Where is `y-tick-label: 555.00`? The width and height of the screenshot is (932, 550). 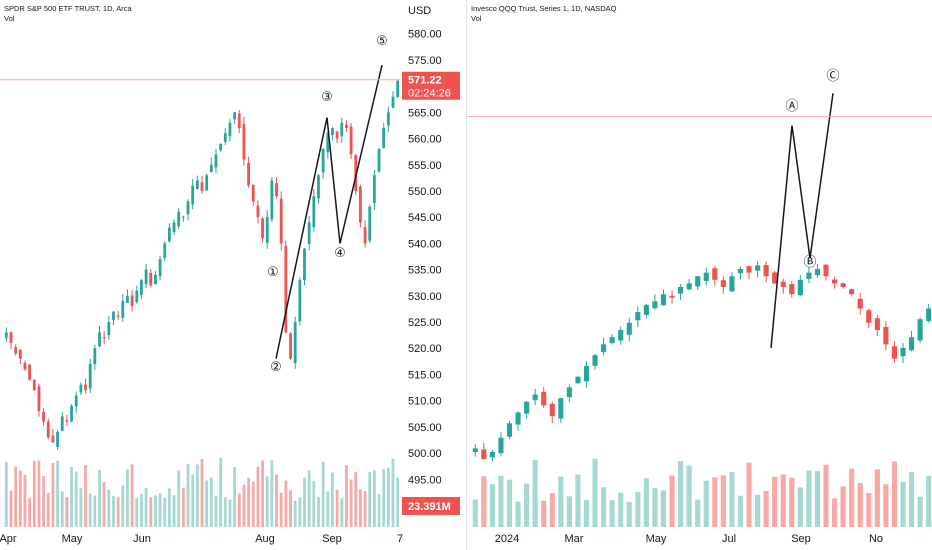
y-tick-label: 555.00 is located at coordinates (425, 166).